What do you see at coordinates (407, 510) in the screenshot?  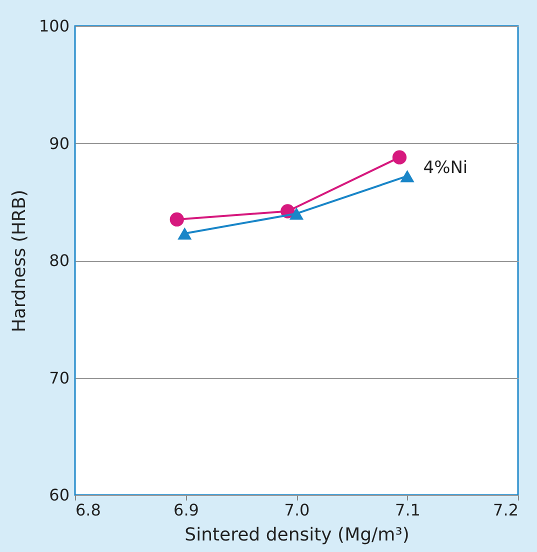 I see `x-tick-label: 7.1` at bounding box center [407, 510].